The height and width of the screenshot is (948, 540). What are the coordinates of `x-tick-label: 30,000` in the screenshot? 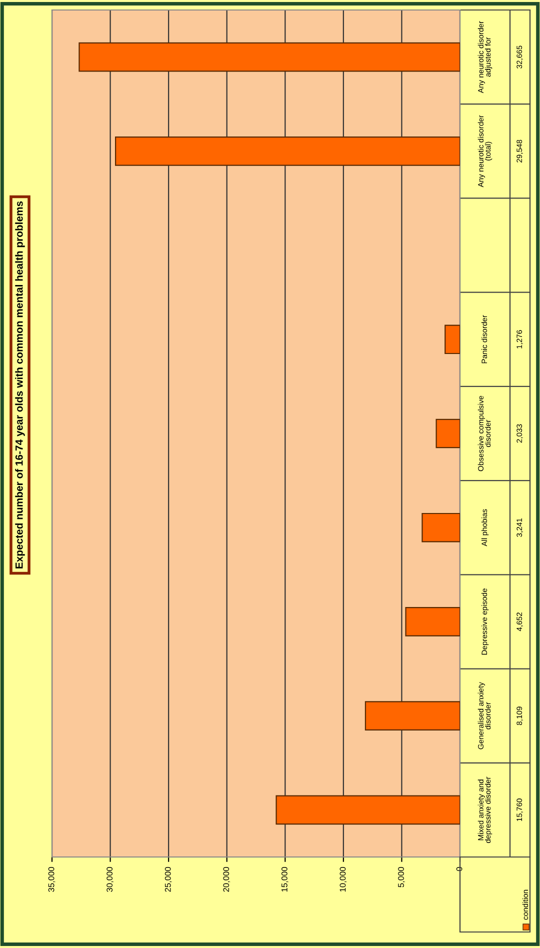 It's located at (110, 879).